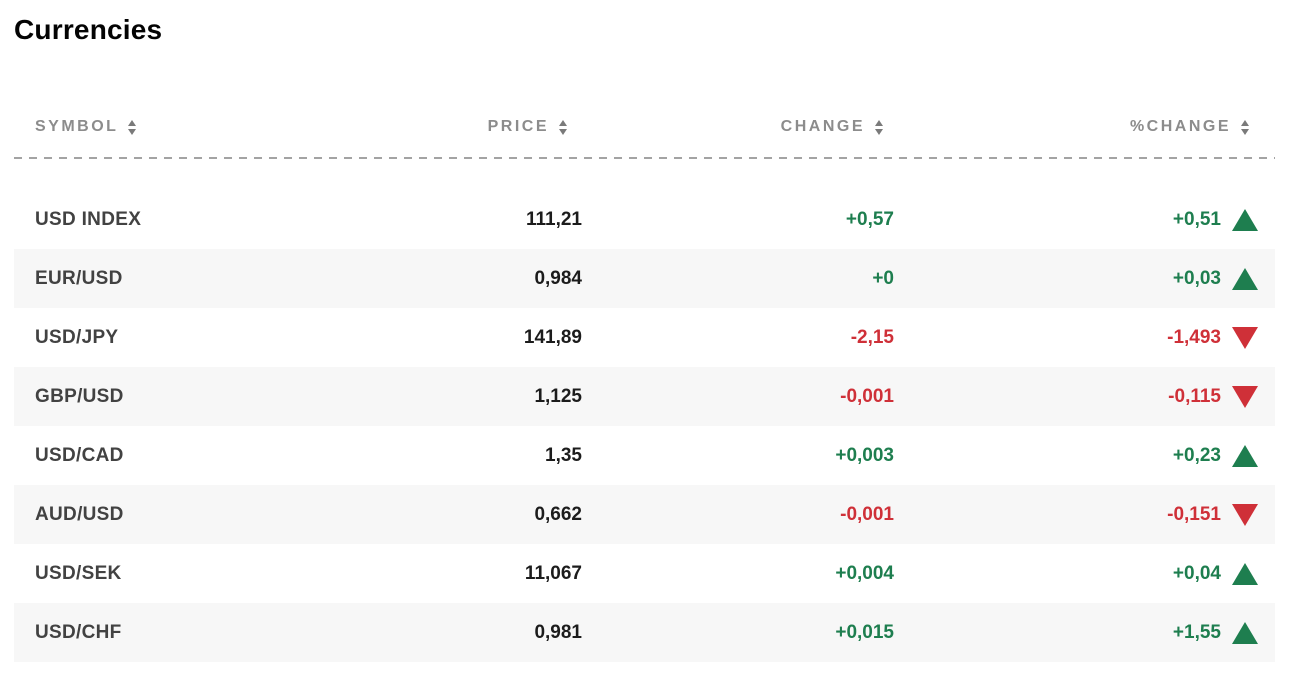 This screenshot has width=1314, height=688. Describe the element at coordinates (77, 337) in the screenshot. I see `symbol-cell: USD/JPY` at that location.